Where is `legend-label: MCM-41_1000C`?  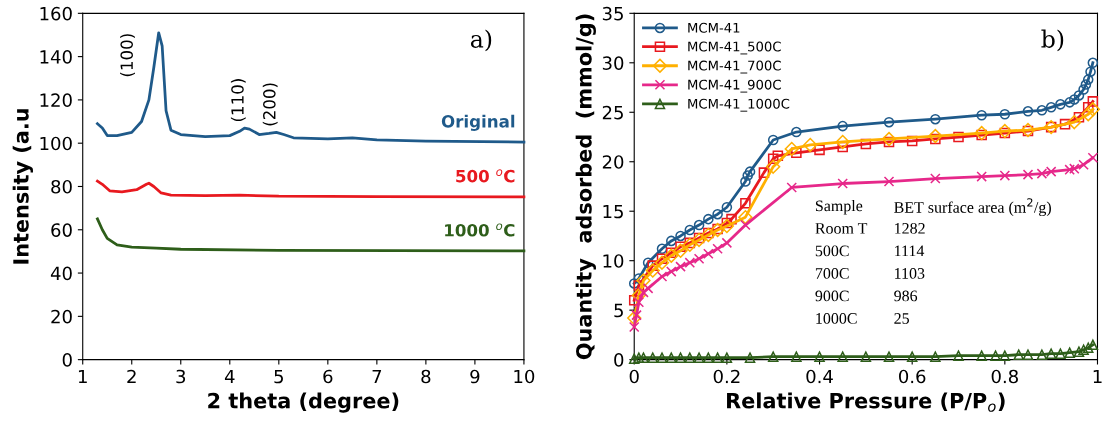 legend-label: MCM-41_1000C is located at coordinates (739, 105).